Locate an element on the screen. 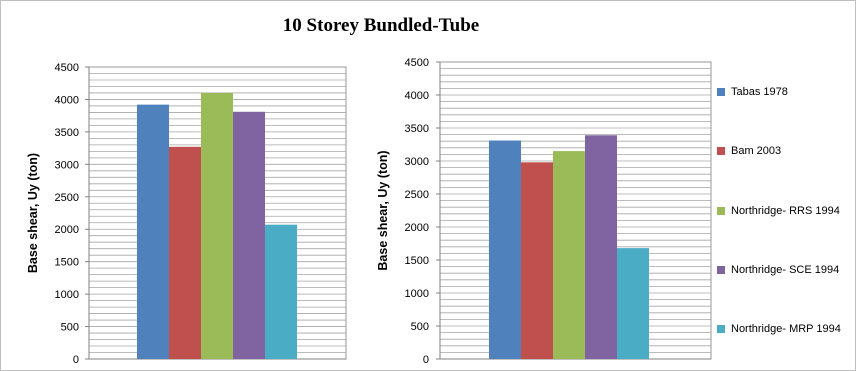 The height and width of the screenshot is (371, 856). legend-item: Northridge- MRP 1994 is located at coordinates (779, 329).